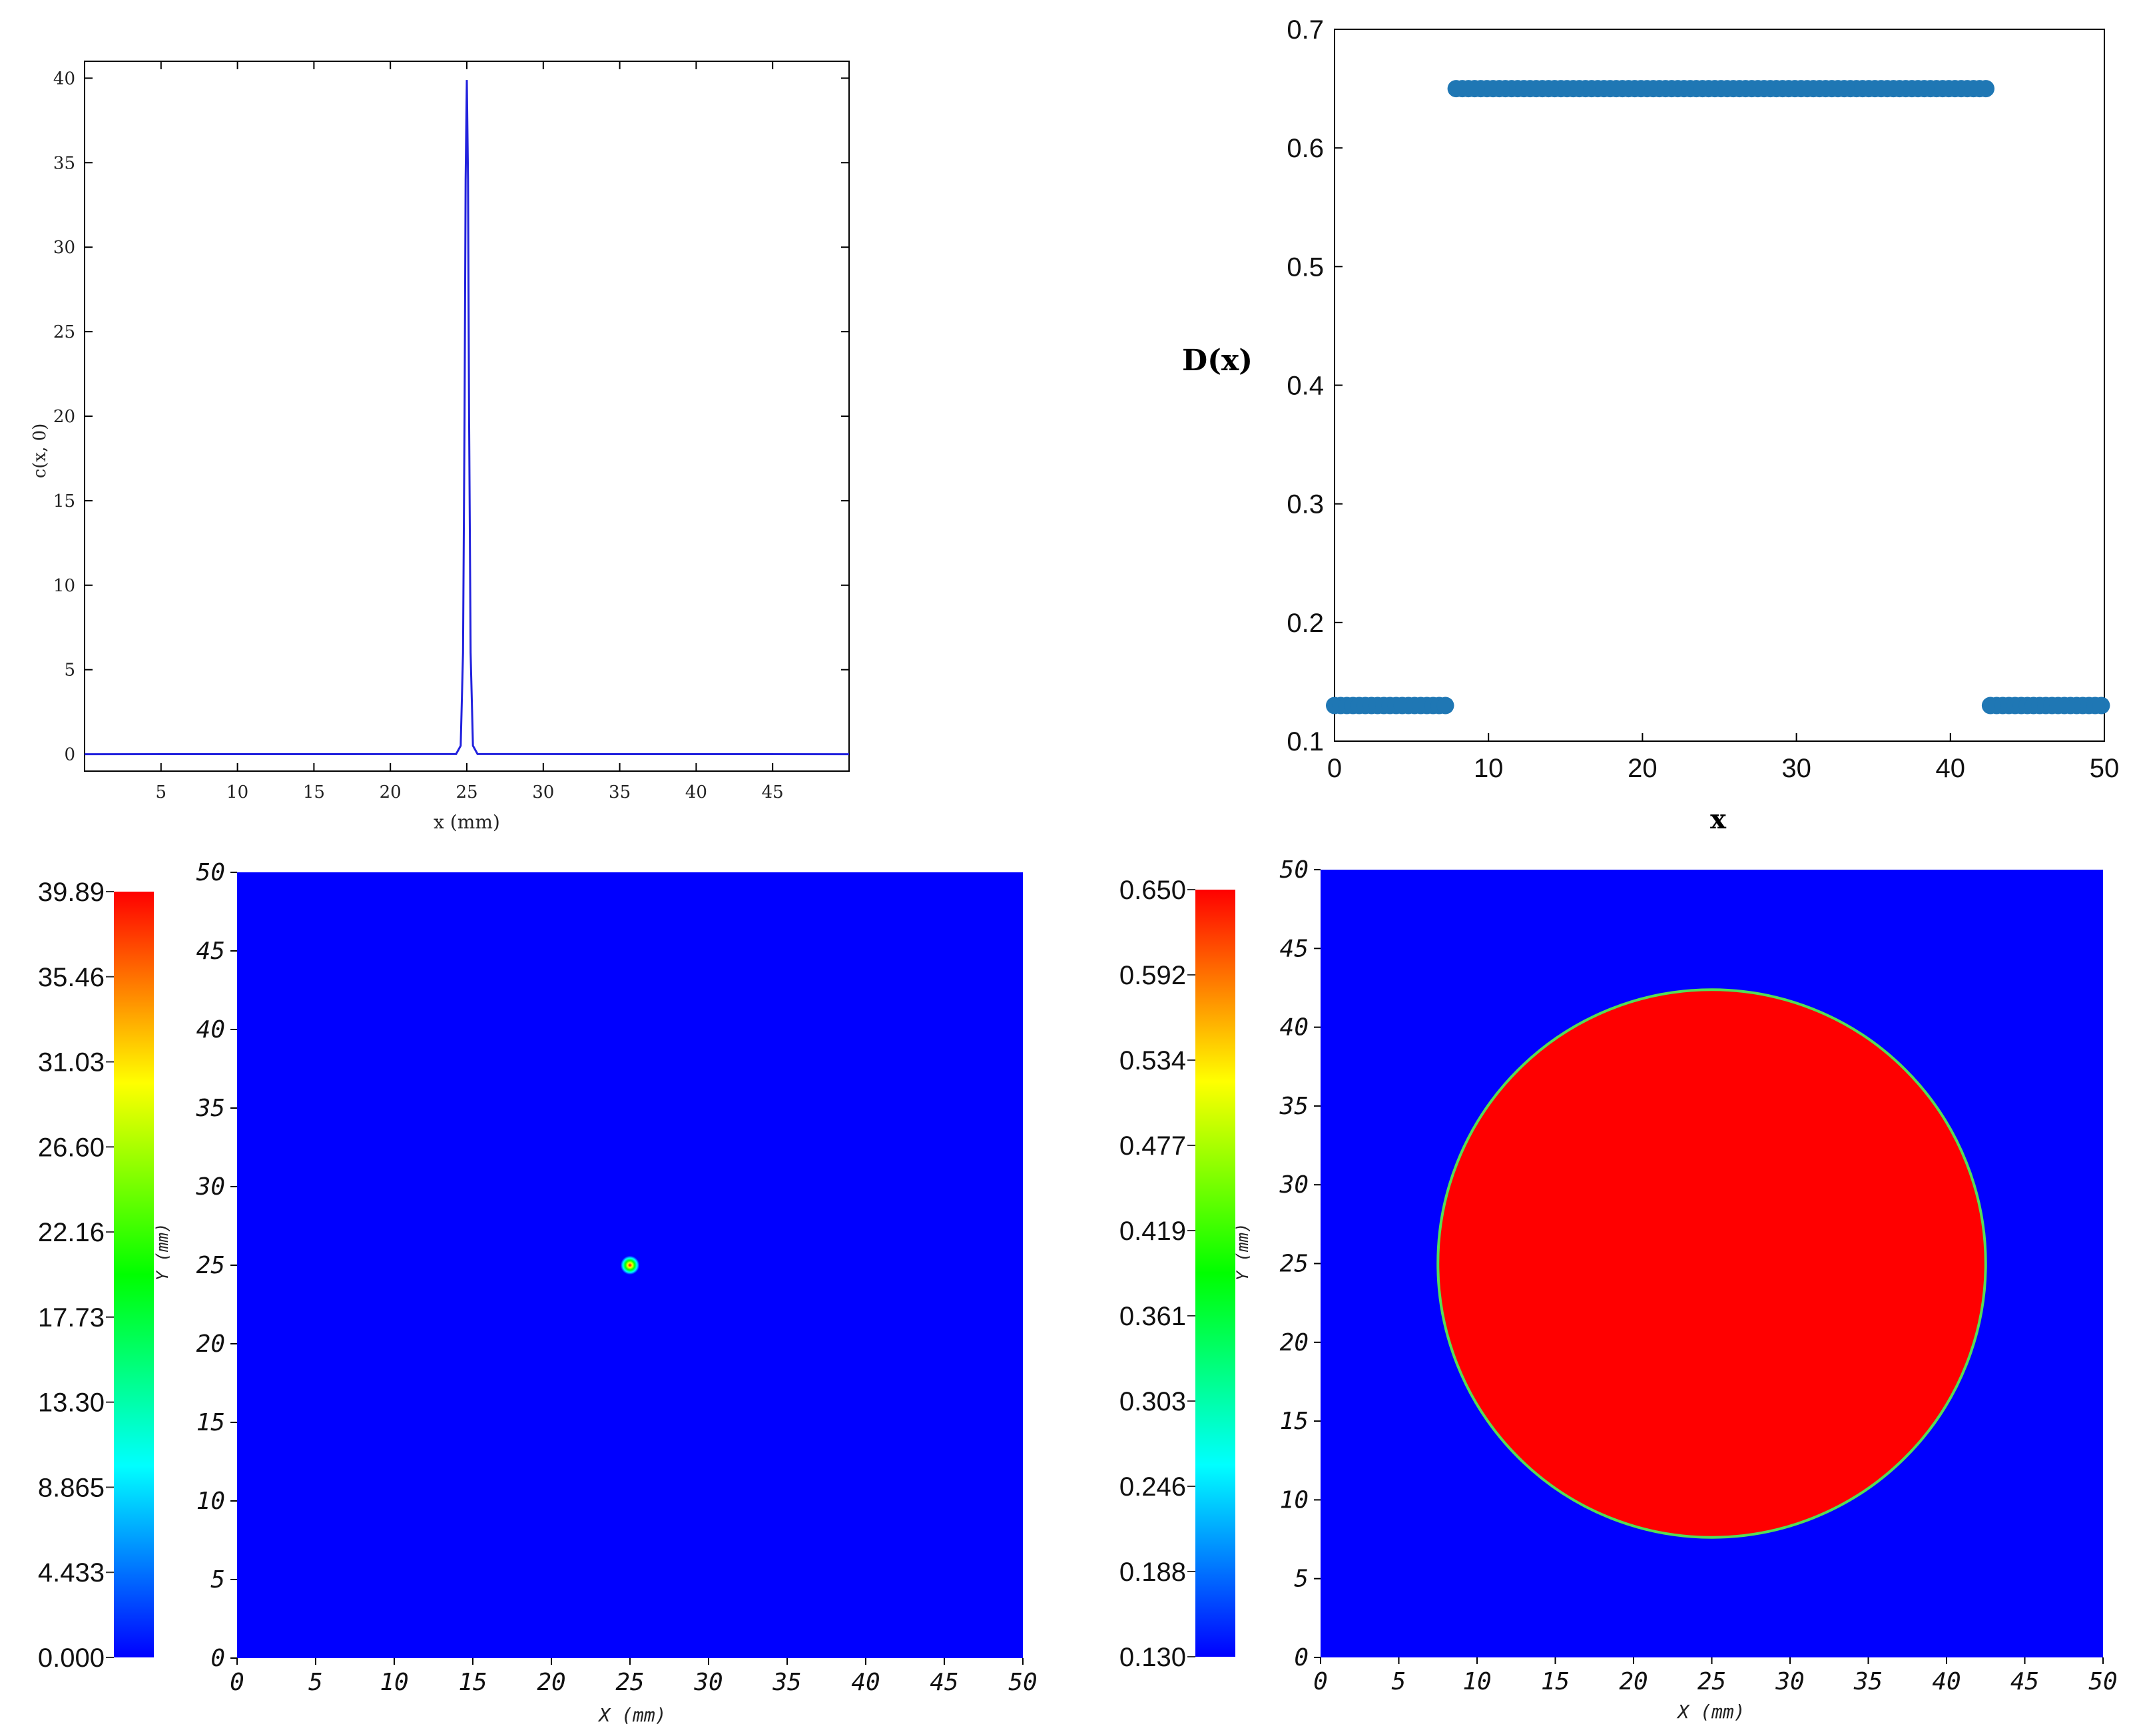 Image resolution: width=2131 pixels, height=1736 pixels. What do you see at coordinates (1305, 30) in the screenshot?
I see `y-tick-label: 0.7` at bounding box center [1305, 30].